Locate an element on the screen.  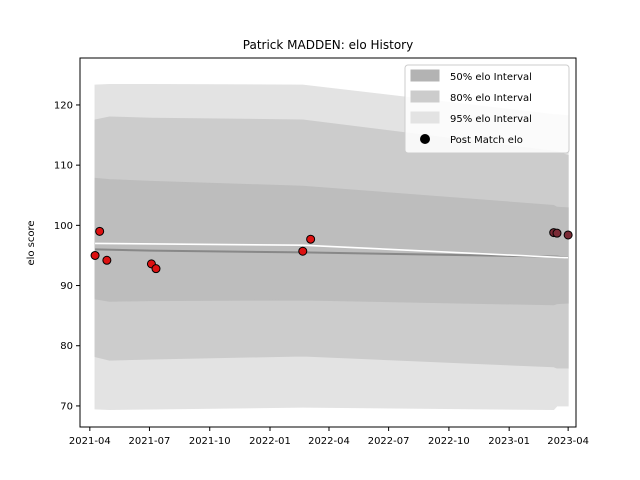
elo-trend-line is located at coordinates (332, 250).